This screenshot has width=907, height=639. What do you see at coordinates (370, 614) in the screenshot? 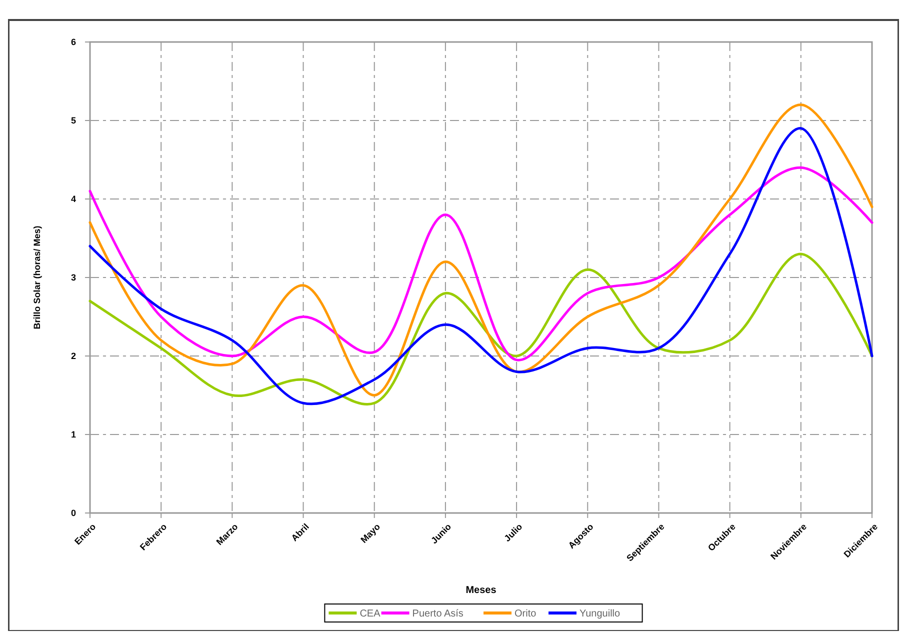
I see `legend-label: CEA` at bounding box center [370, 614].